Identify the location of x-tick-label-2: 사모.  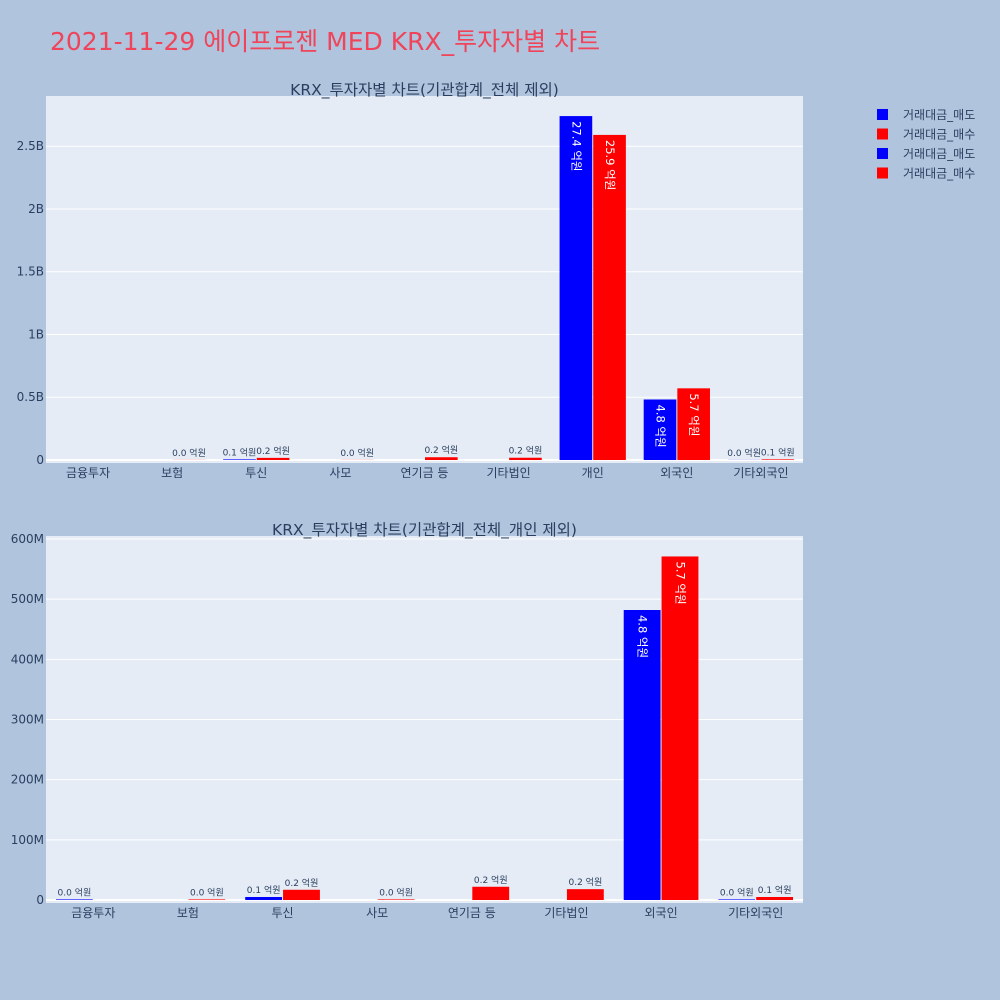
(377, 913).